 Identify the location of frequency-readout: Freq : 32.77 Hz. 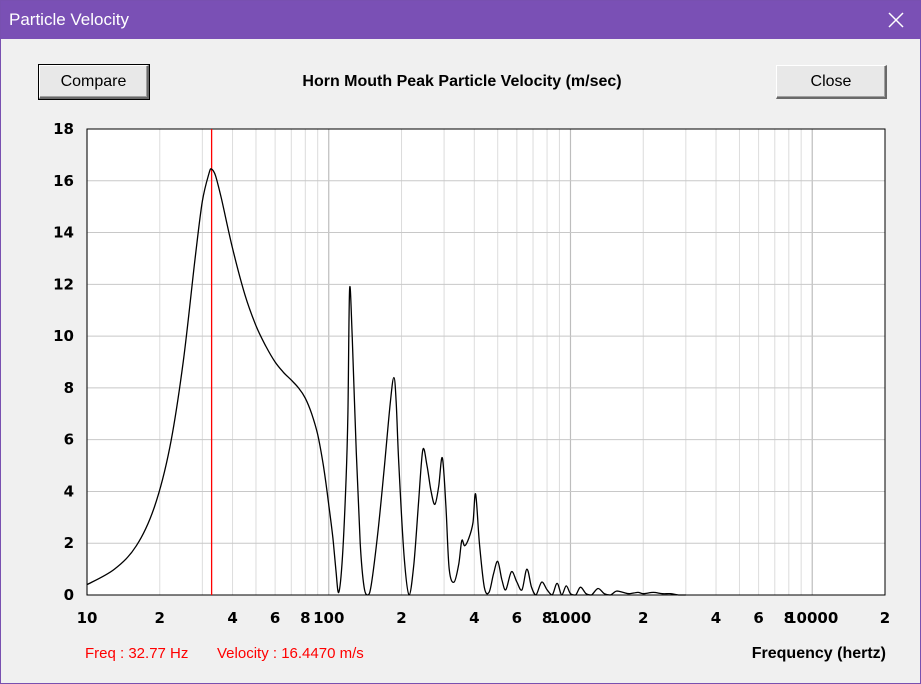
(137, 653).